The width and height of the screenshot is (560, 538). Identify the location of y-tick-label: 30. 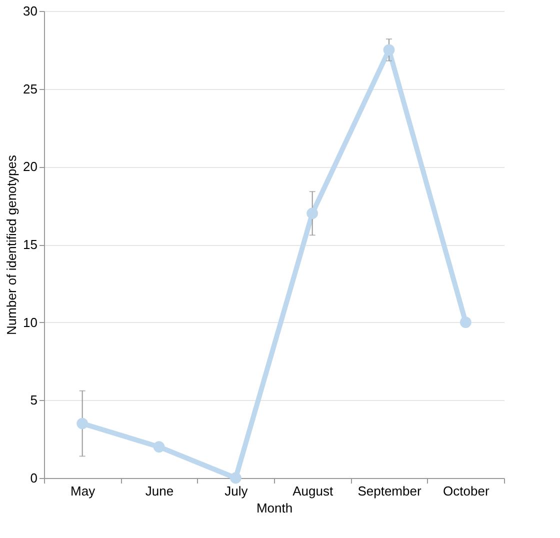
(30, 11).